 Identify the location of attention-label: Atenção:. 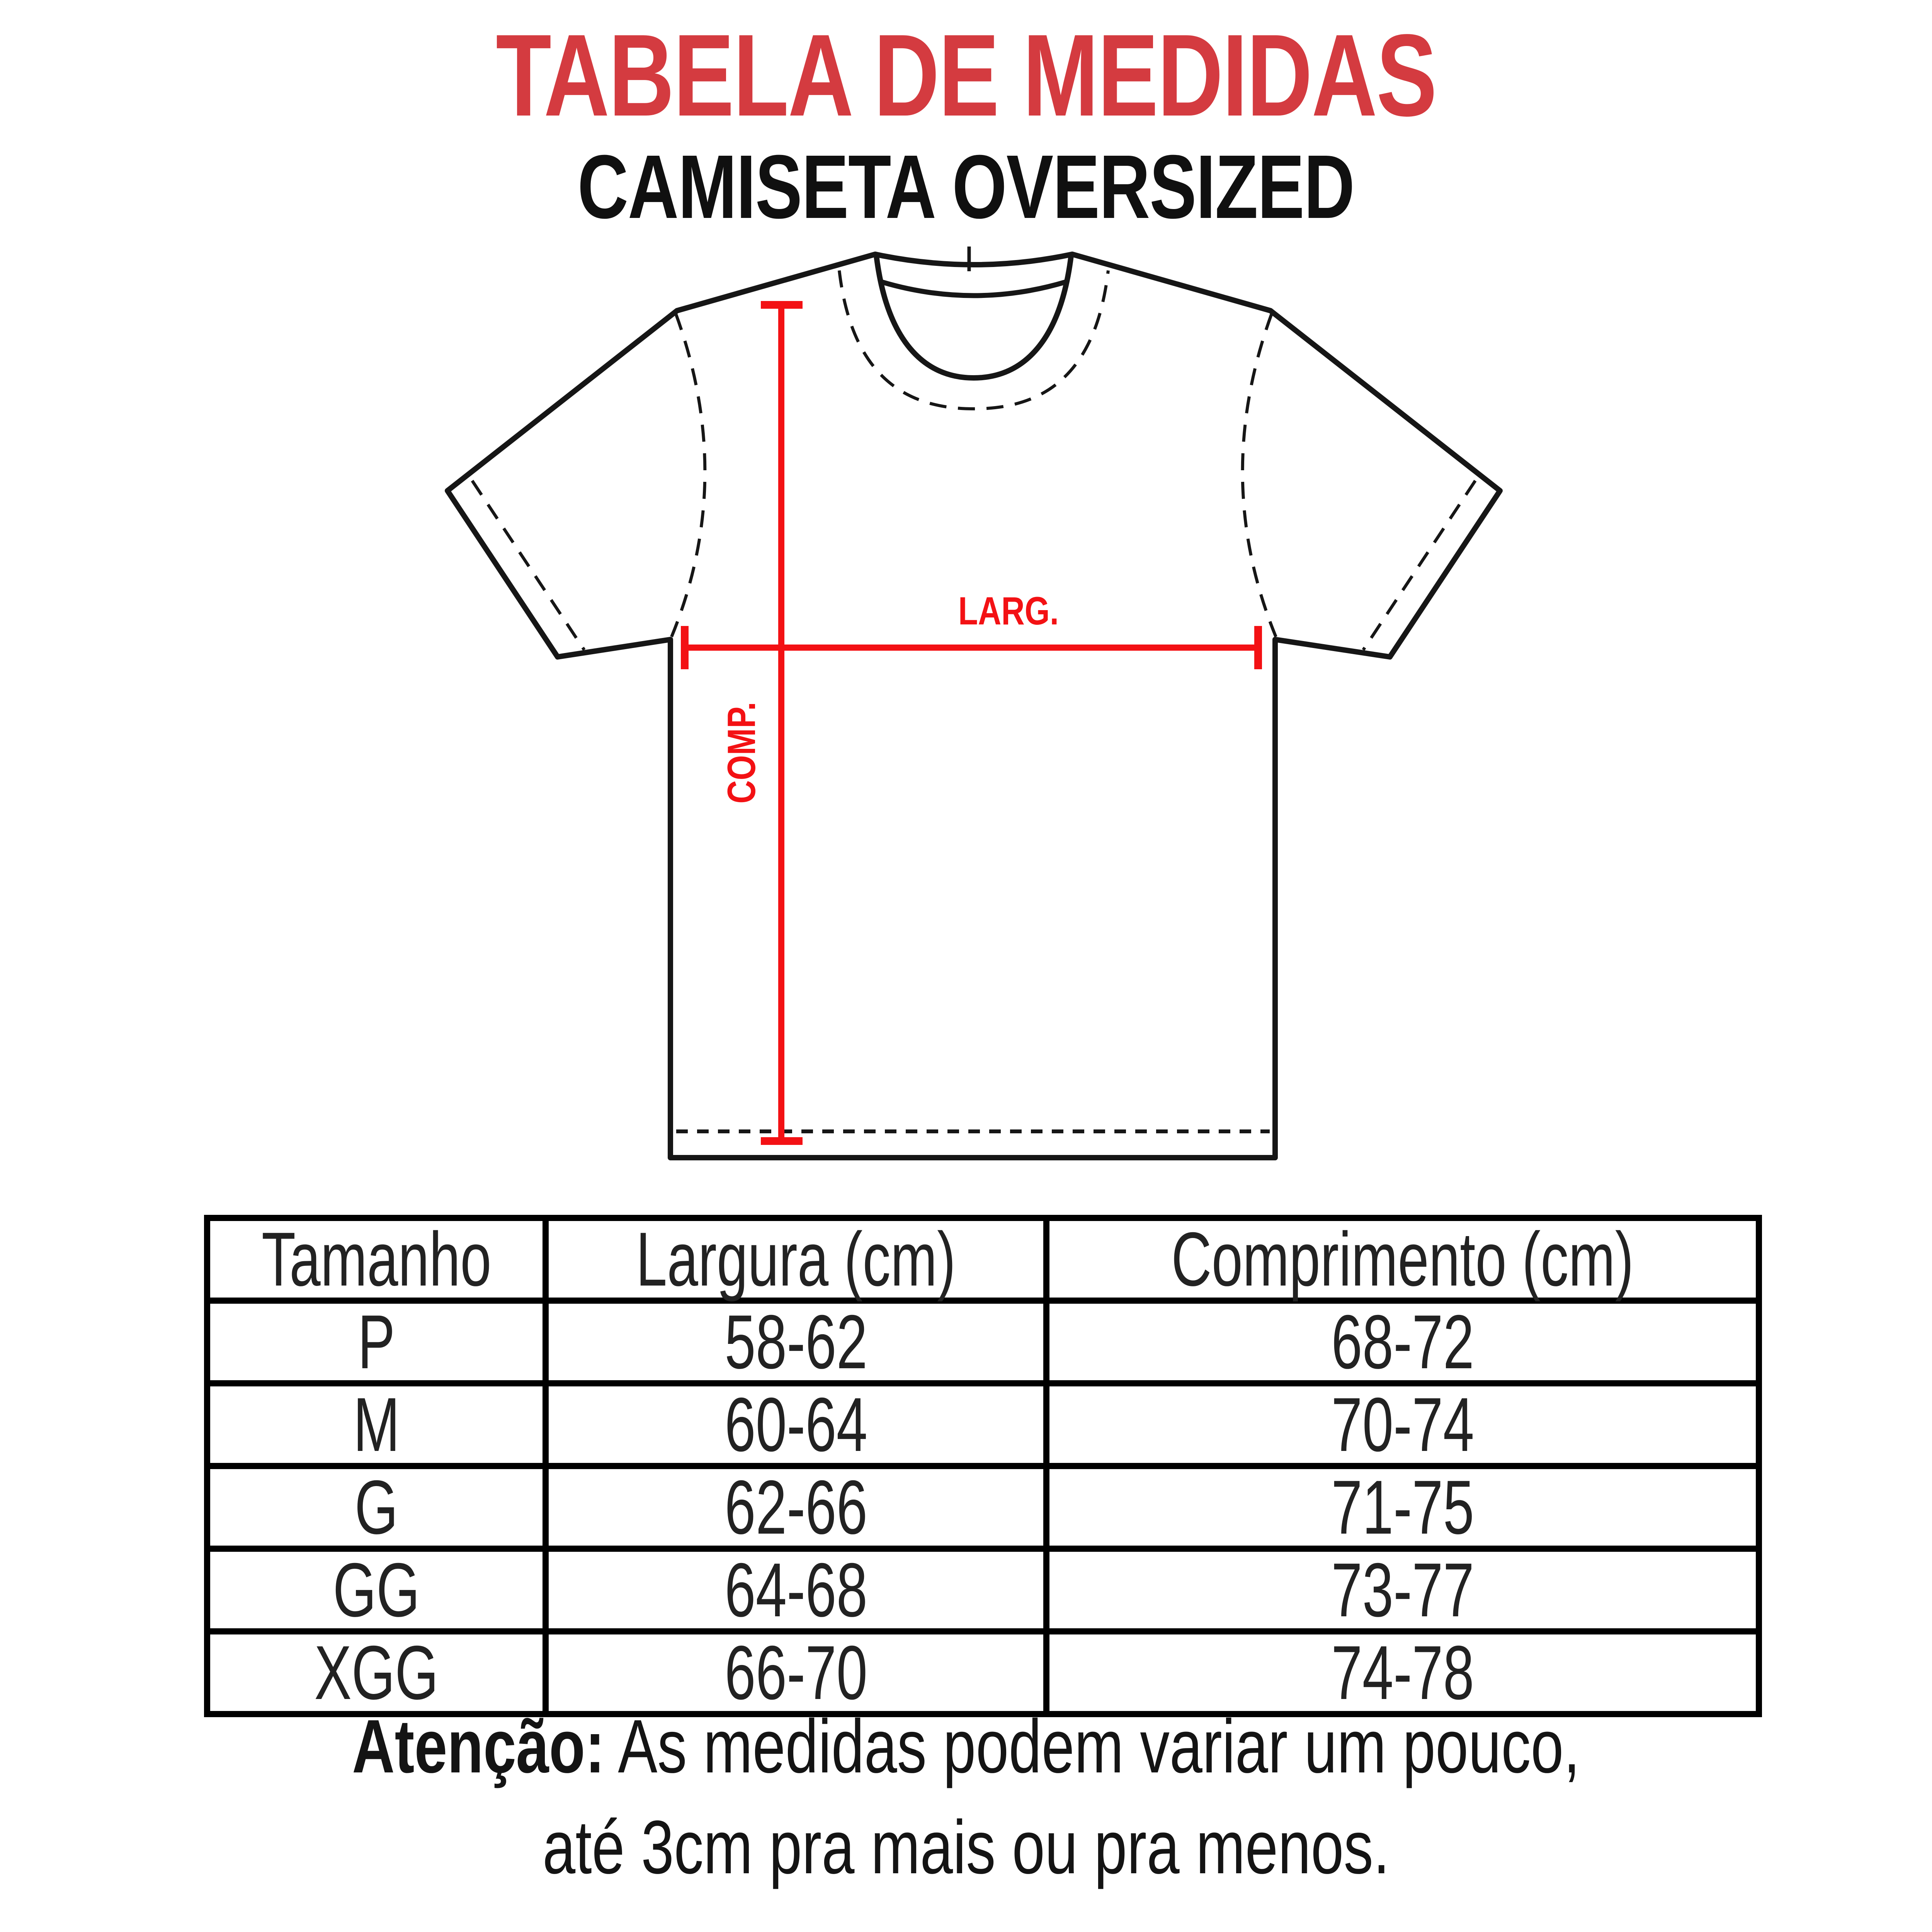
(478, 1746).